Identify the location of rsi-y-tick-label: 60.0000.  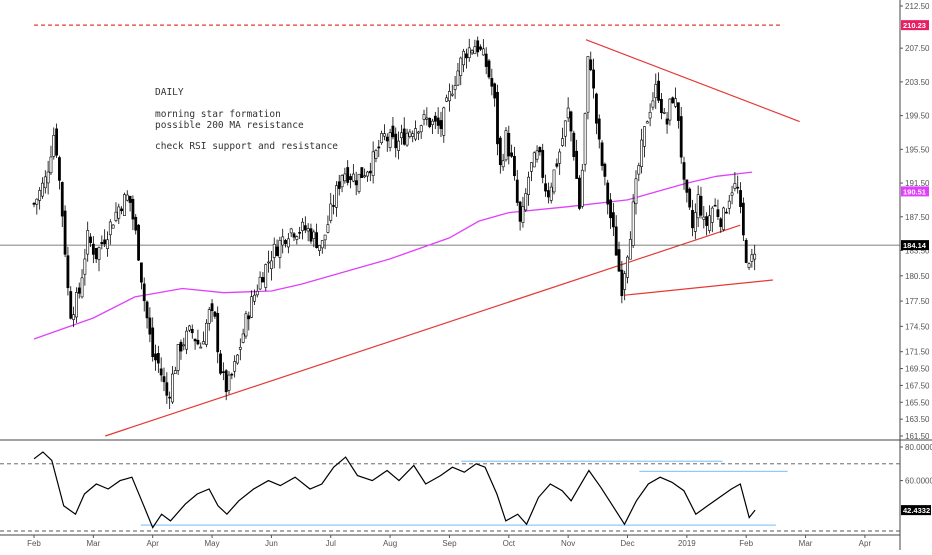
(918, 481).